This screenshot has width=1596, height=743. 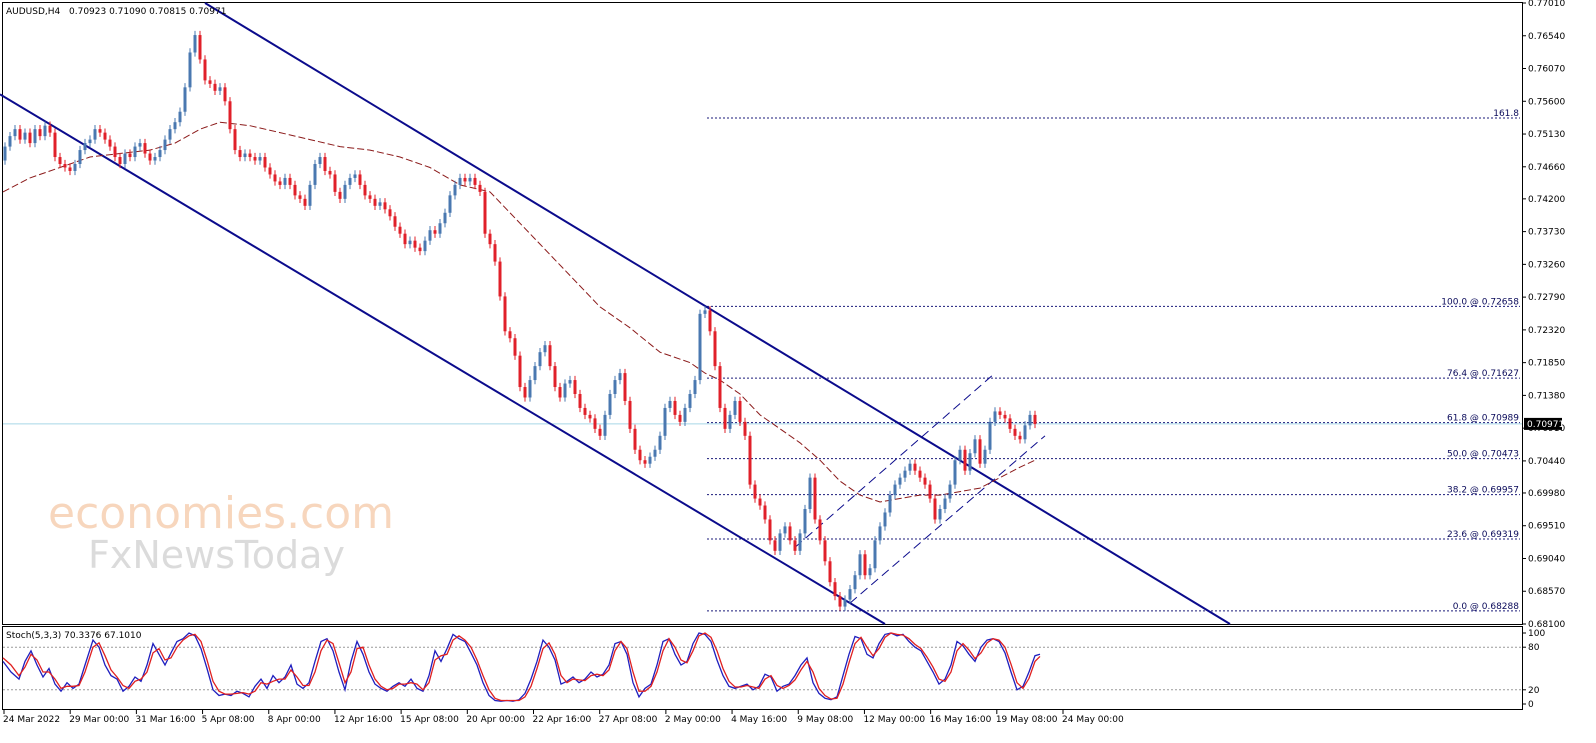 What do you see at coordinates (521, 667) in the screenshot?
I see `stoch-signal-line` at bounding box center [521, 667].